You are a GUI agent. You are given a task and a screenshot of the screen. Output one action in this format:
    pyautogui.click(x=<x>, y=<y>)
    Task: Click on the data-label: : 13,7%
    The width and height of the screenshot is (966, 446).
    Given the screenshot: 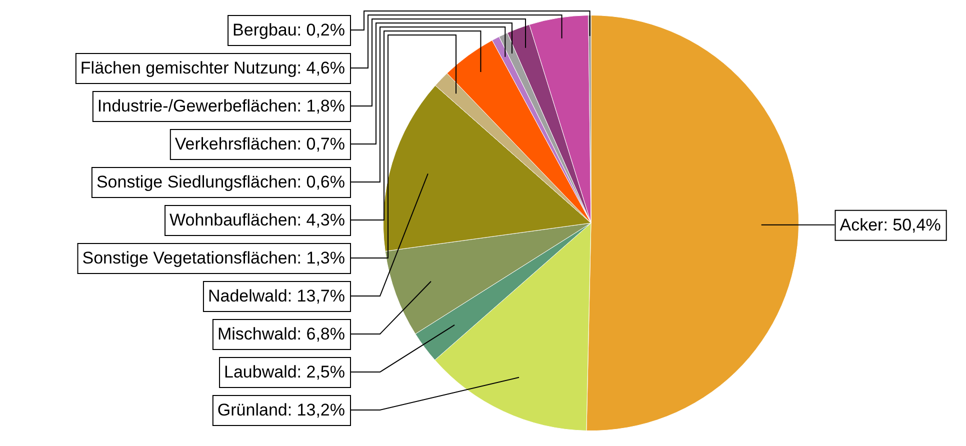 What is the action you would take?
    pyautogui.click(x=316, y=296)
    